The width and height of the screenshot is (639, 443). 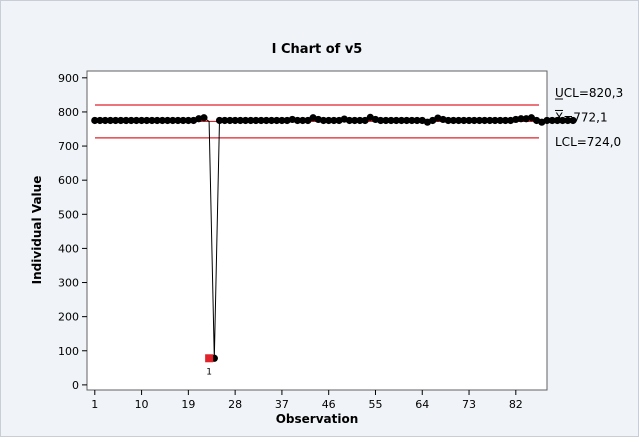 I want to click on y-tick-label: 400, so click(x=68, y=248).